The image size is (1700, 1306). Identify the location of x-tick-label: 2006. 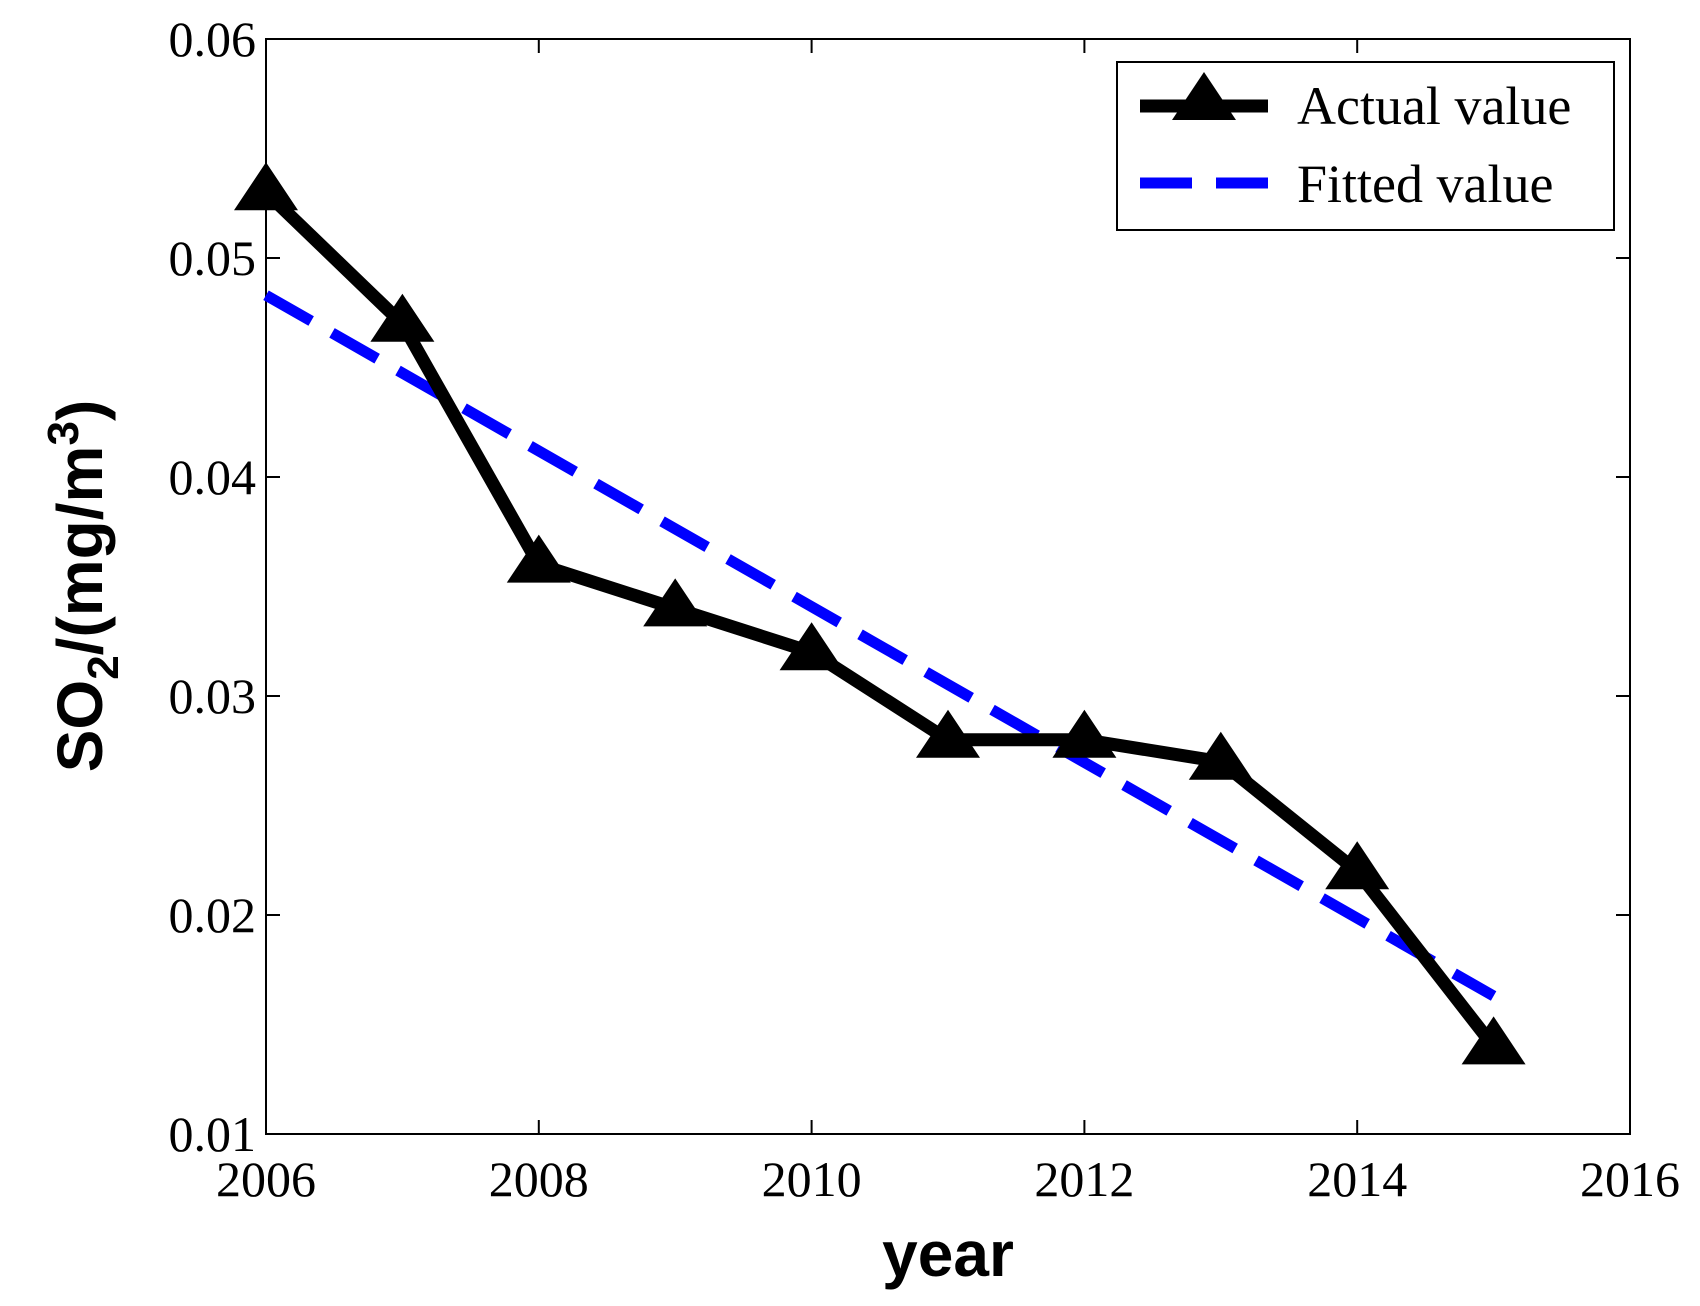
(266, 1179).